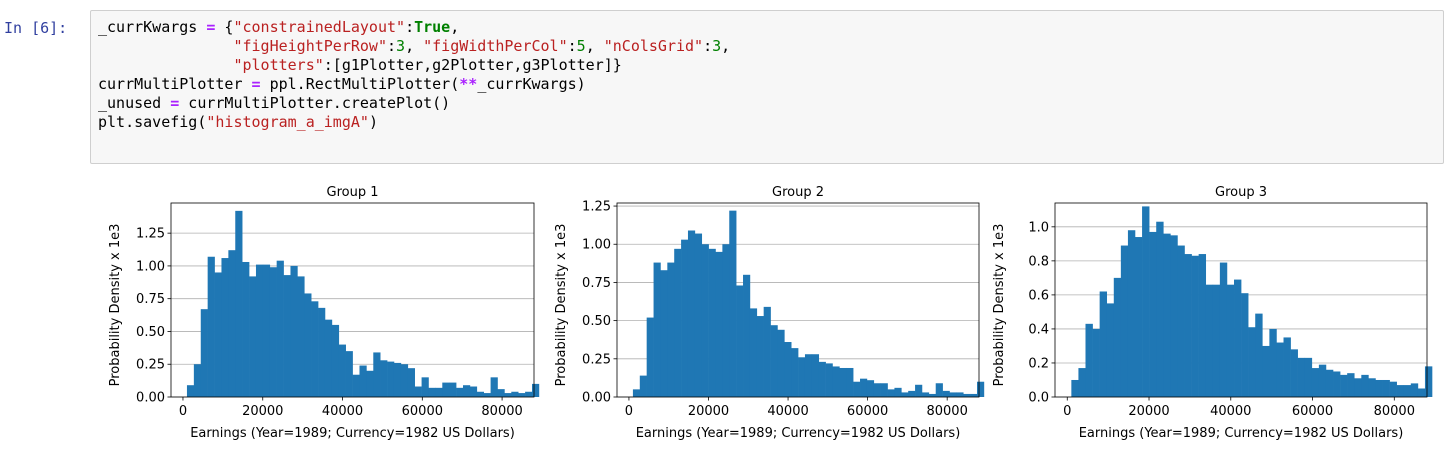 The width and height of the screenshot is (1455, 458). What do you see at coordinates (1038, 398) in the screenshot?
I see `y-tick-label: 0.0` at bounding box center [1038, 398].